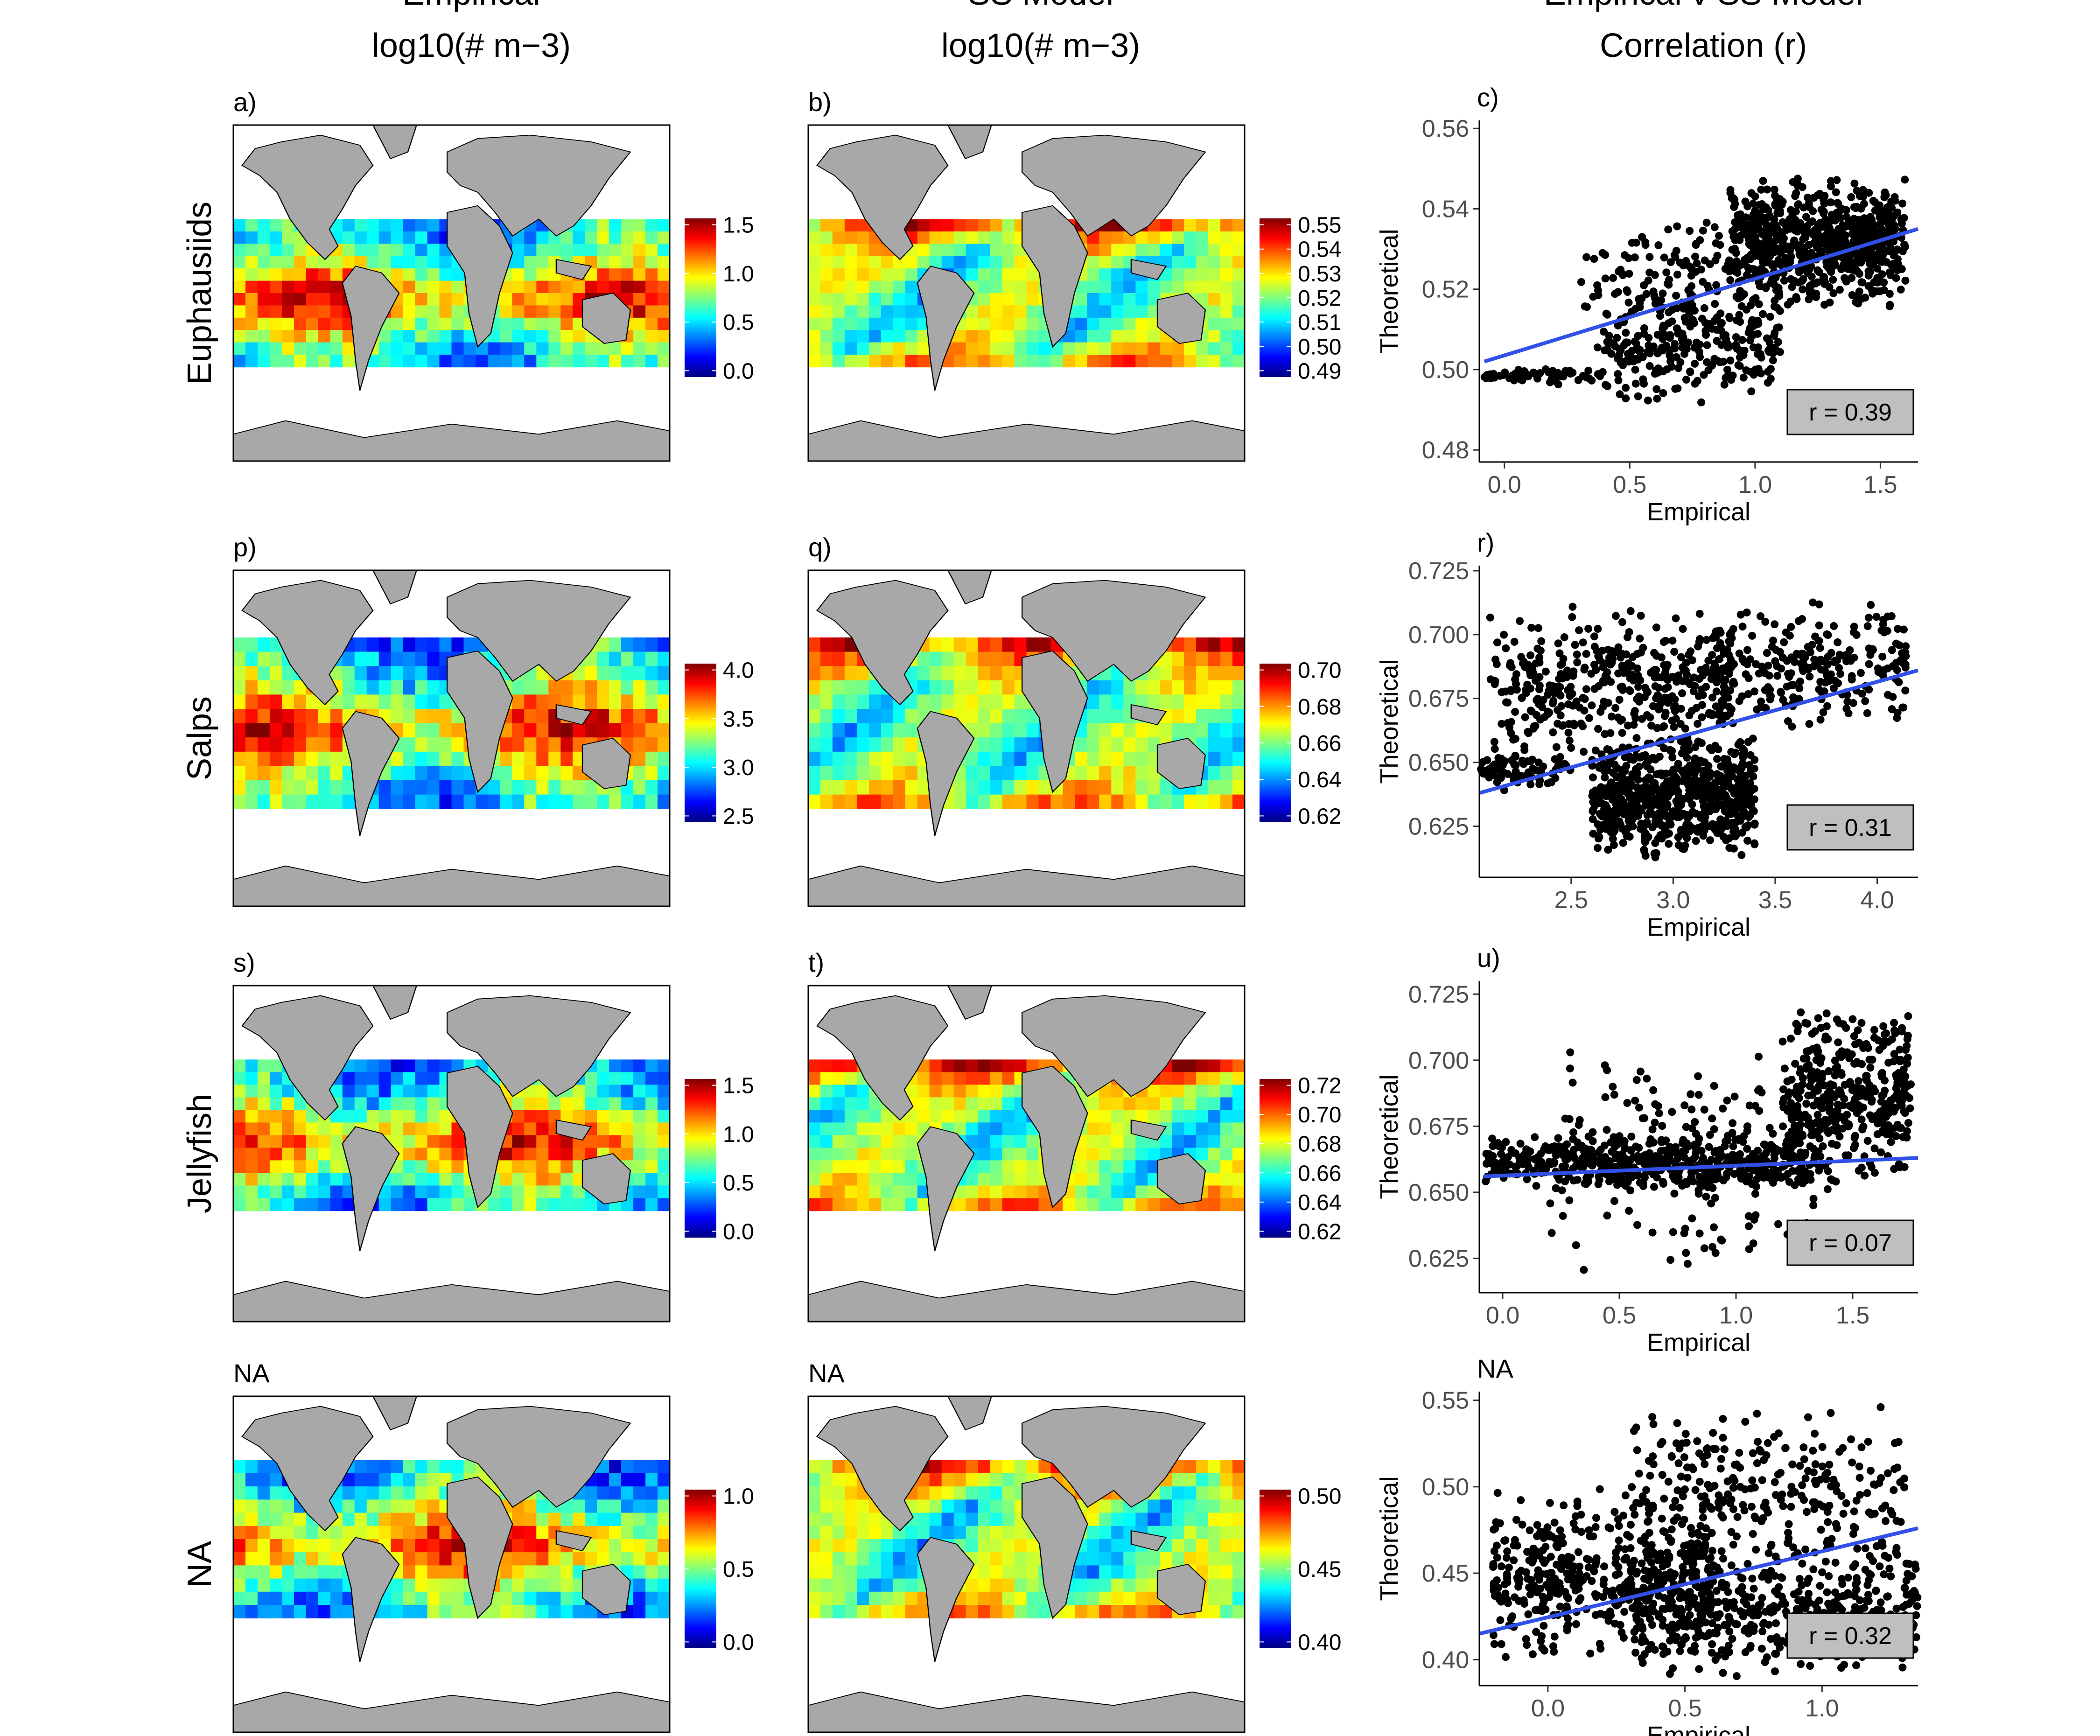  What do you see at coordinates (1695, 290) in the screenshot?
I see `data-points` at bounding box center [1695, 290].